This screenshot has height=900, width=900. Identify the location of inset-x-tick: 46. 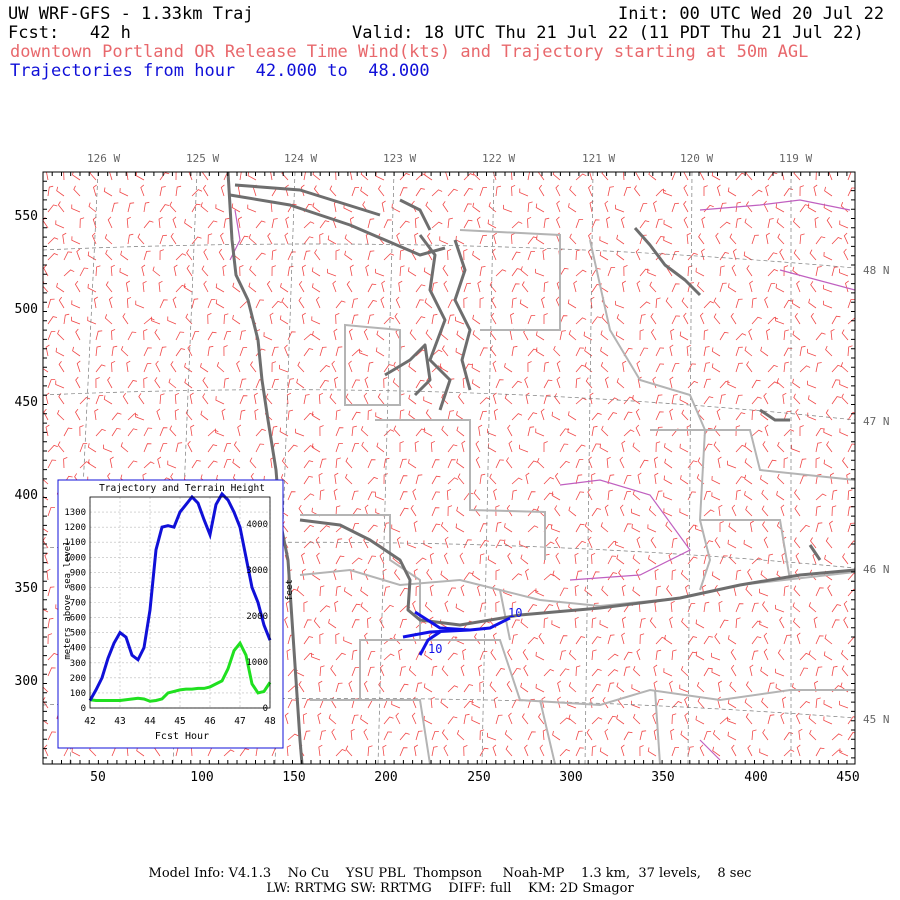
(210, 721).